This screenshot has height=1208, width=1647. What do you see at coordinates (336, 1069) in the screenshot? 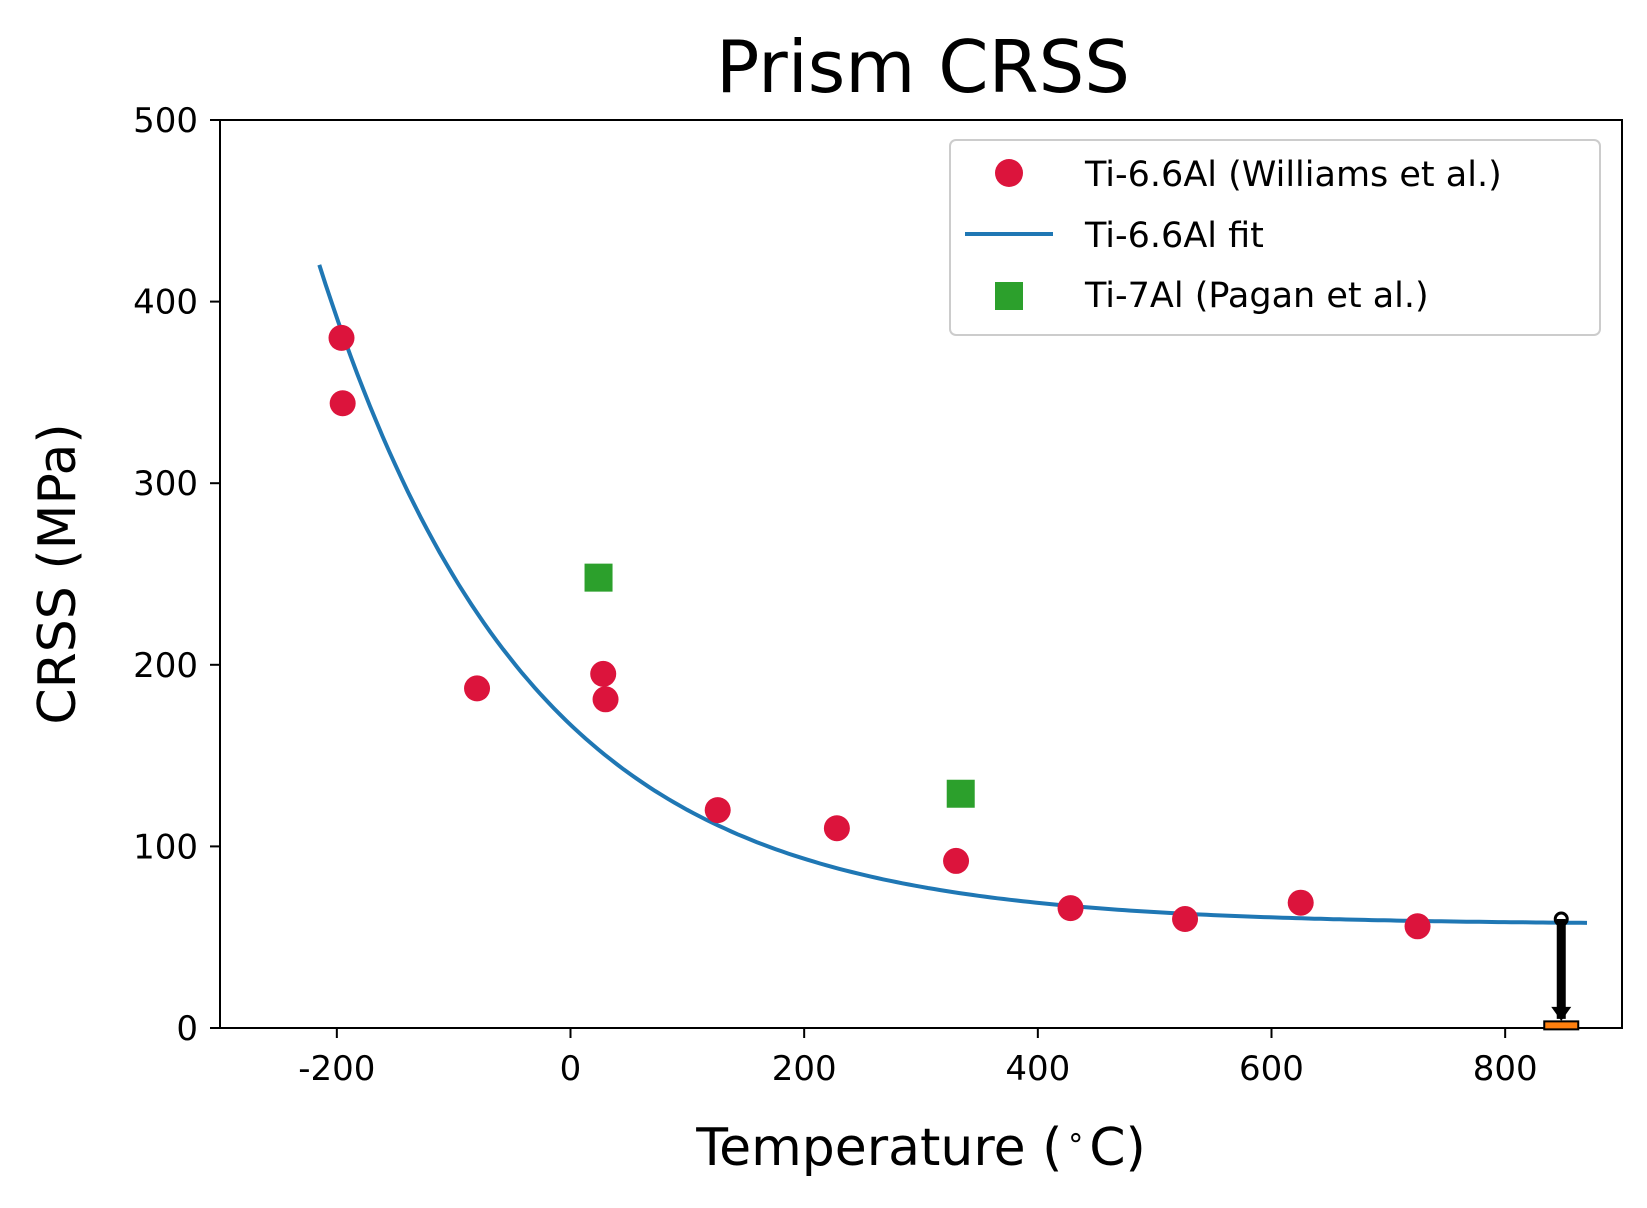
I see `x-tick-label: -200` at bounding box center [336, 1069].